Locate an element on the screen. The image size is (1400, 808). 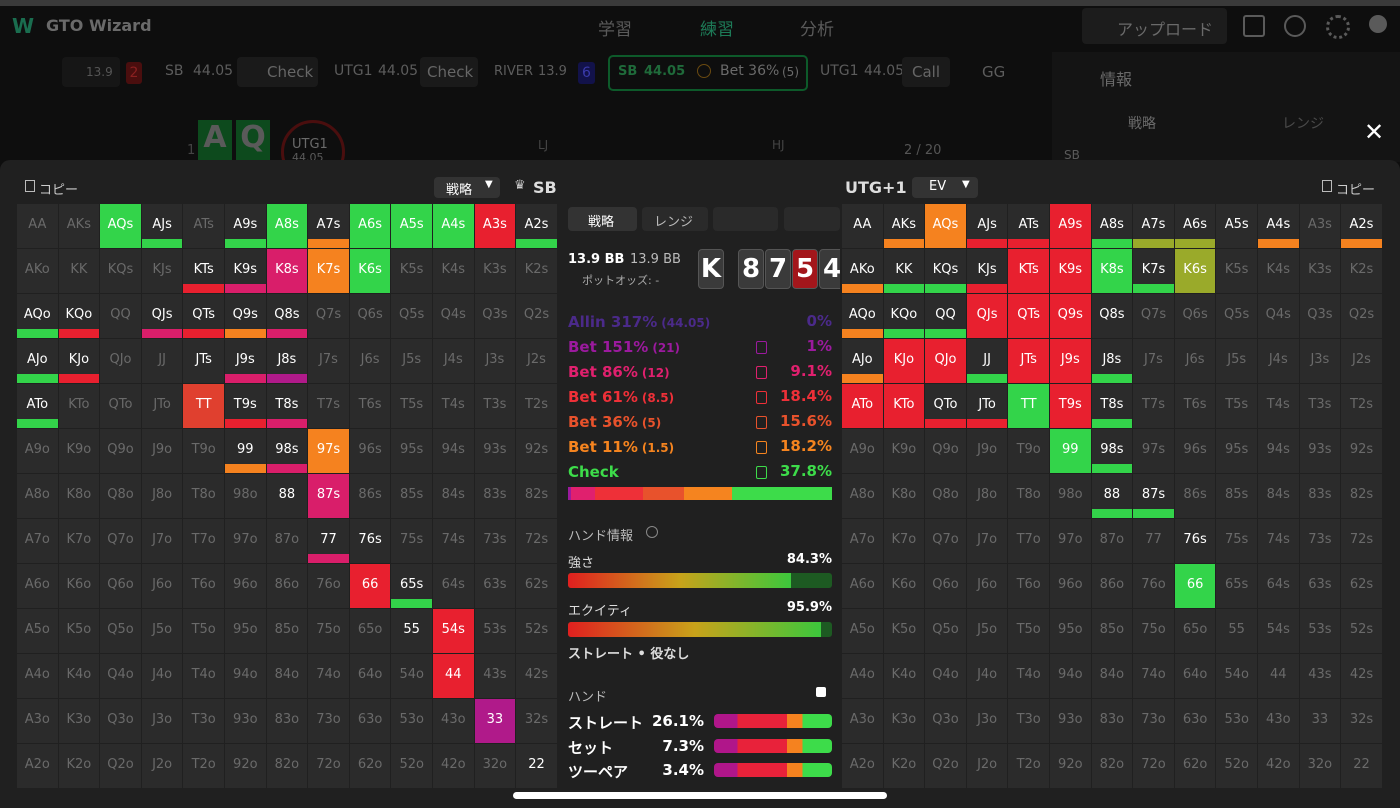
hand-label: T9s is located at coordinates (1070, 404).